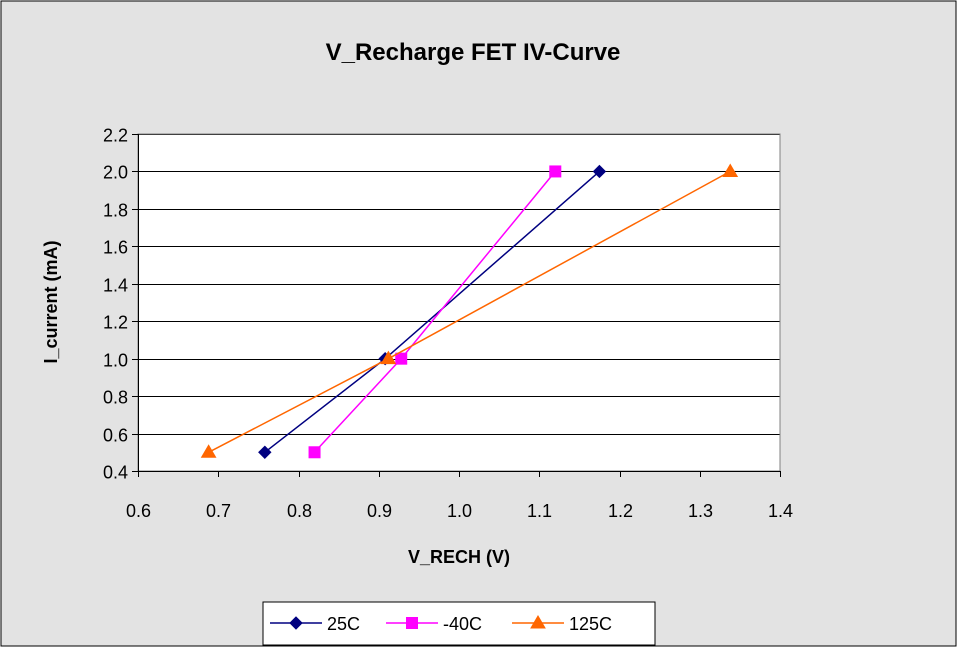  Describe the element at coordinates (539, 511) in the screenshot. I see `x-tick-label-5: 1.1` at that location.